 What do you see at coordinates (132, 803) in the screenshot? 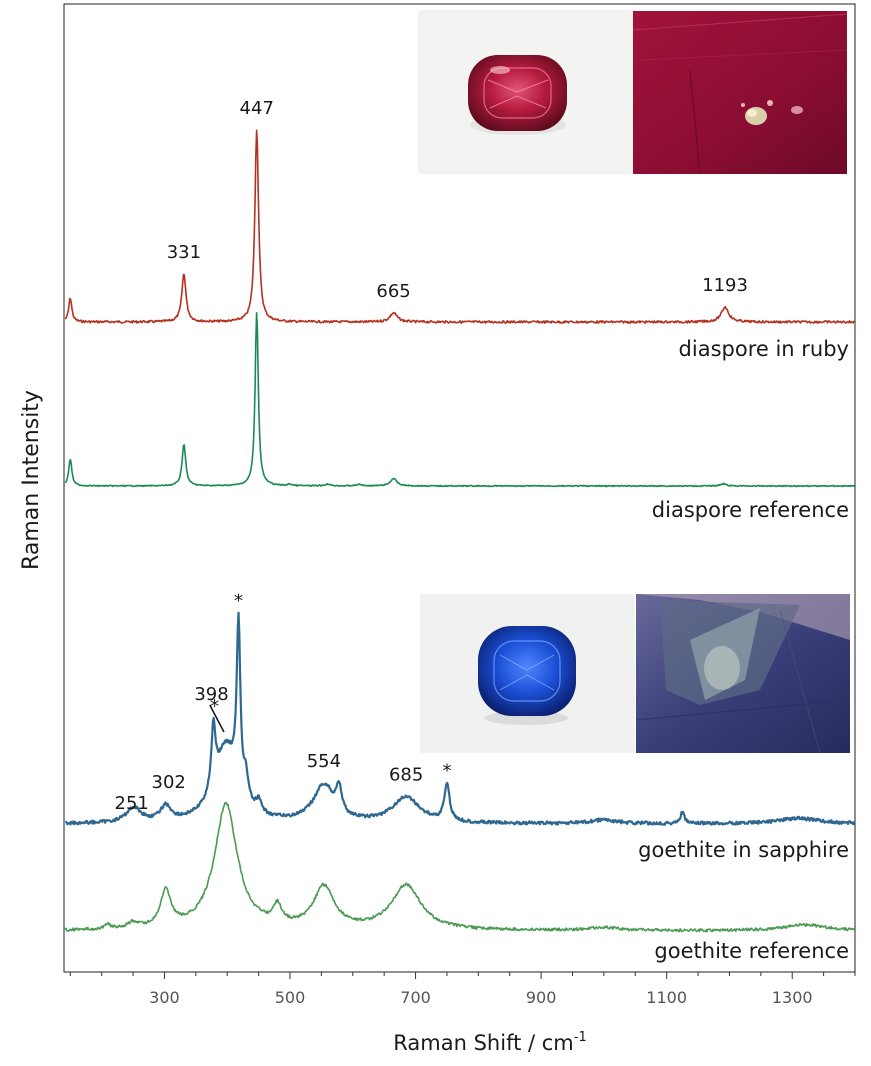
I see `peak-label: 251` at bounding box center [132, 803].